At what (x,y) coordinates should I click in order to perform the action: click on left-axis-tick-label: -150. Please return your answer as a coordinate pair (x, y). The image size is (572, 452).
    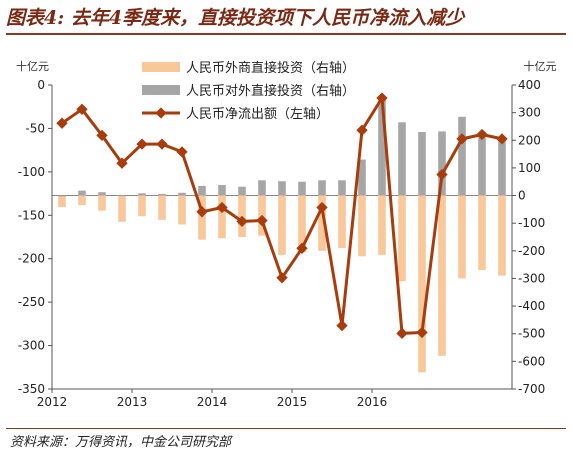
    Looking at the image, I should click on (31, 215).